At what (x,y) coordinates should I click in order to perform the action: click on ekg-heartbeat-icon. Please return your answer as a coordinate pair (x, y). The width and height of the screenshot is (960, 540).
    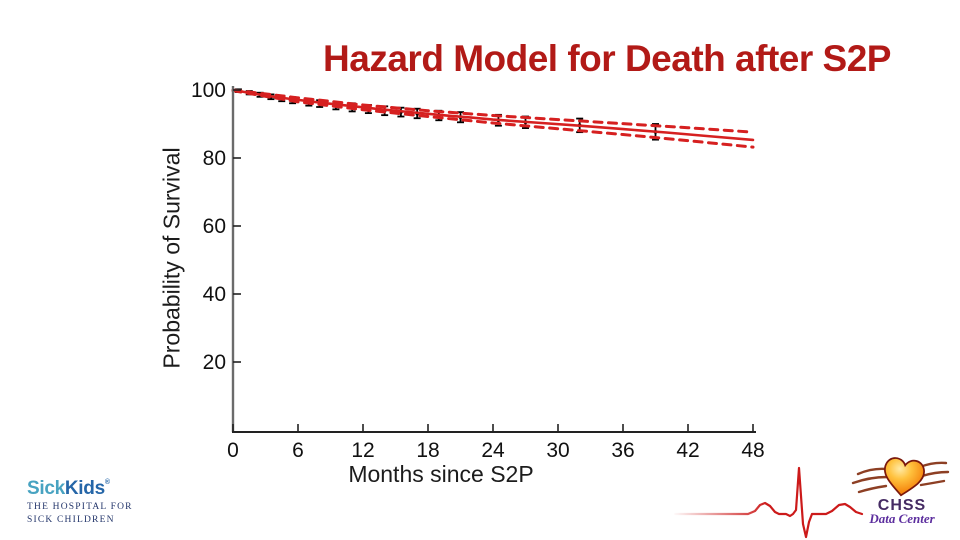
    Looking at the image, I should click on (768, 502).